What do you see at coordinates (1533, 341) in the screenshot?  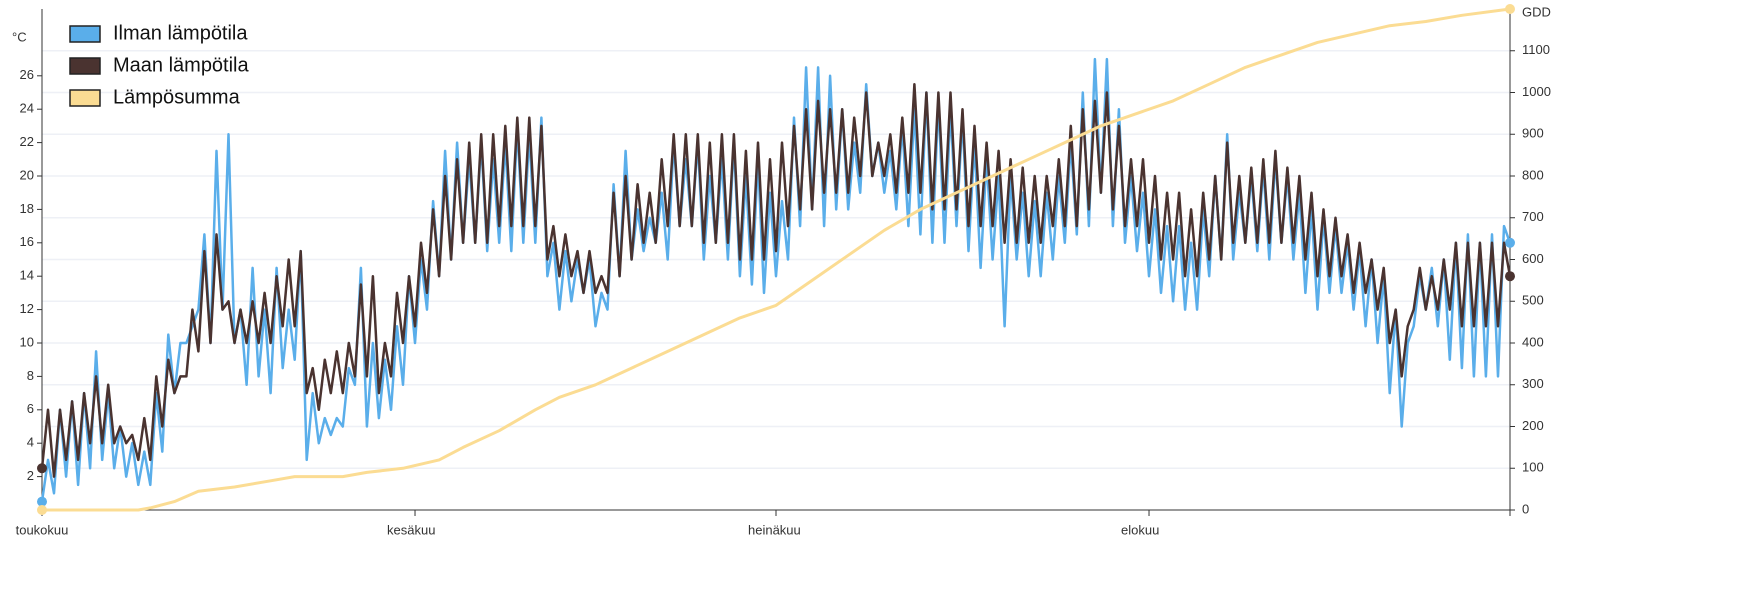 I see `y2-tick-label: 400` at bounding box center [1533, 341].